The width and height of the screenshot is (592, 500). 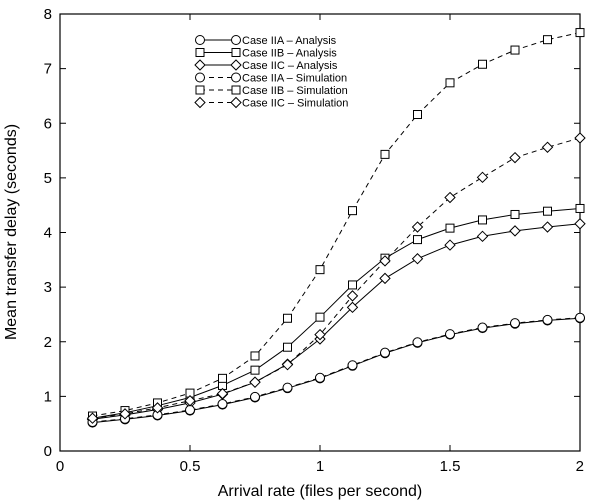 What do you see at coordinates (294, 79) in the screenshot?
I see `legend-label: Case IIA – Simulation` at bounding box center [294, 79].